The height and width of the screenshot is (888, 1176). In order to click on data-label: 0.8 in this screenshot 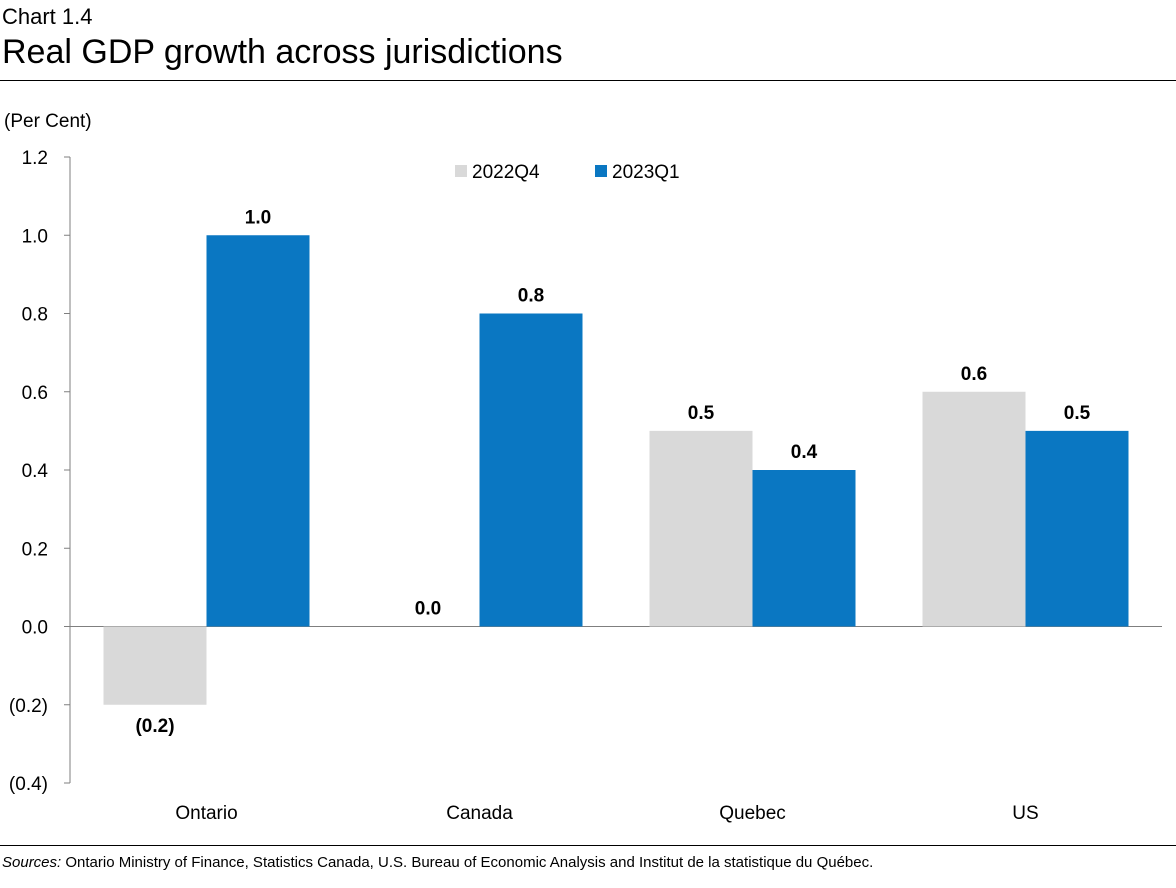, I will do `click(531, 296)`.